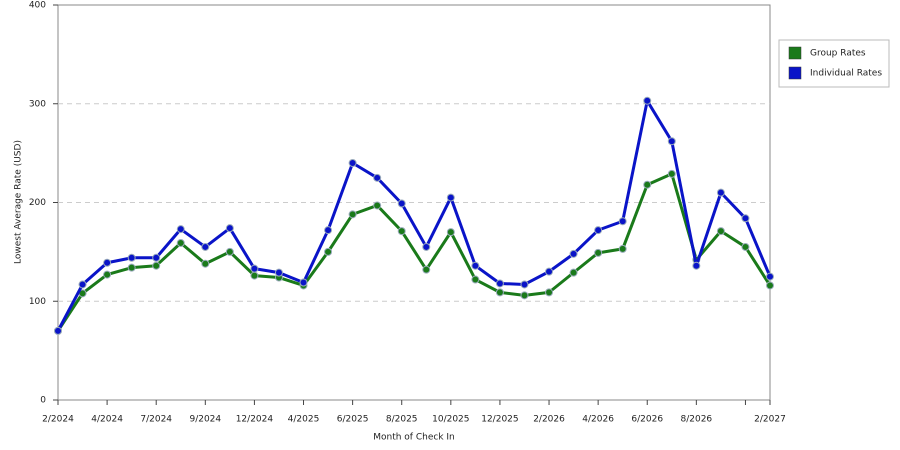 The width and height of the screenshot is (900, 450). I want to click on x-tick-label: 12/2025, so click(499, 420).